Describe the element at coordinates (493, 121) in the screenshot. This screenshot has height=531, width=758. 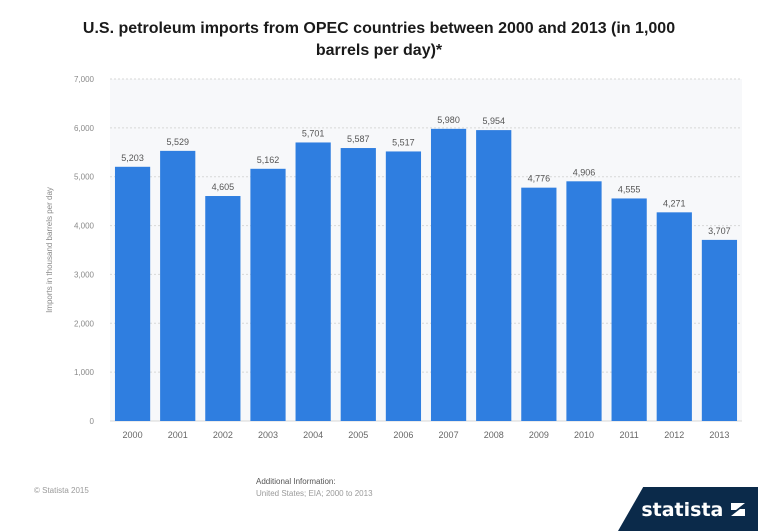
I see `data-label: 5,954` at that location.